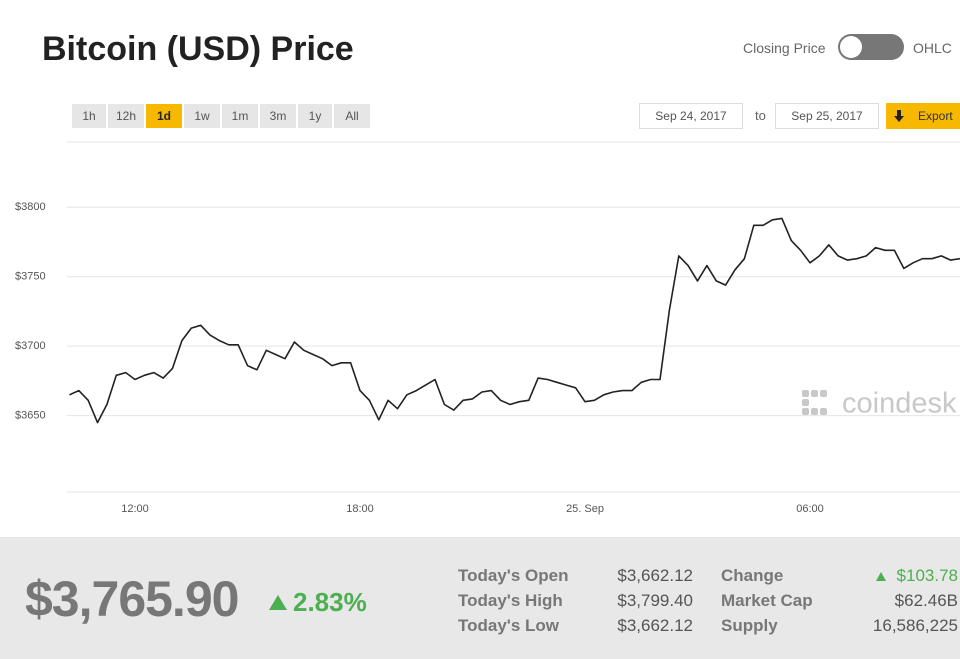 This screenshot has width=960, height=659. I want to click on export-icon, so click(899, 116).